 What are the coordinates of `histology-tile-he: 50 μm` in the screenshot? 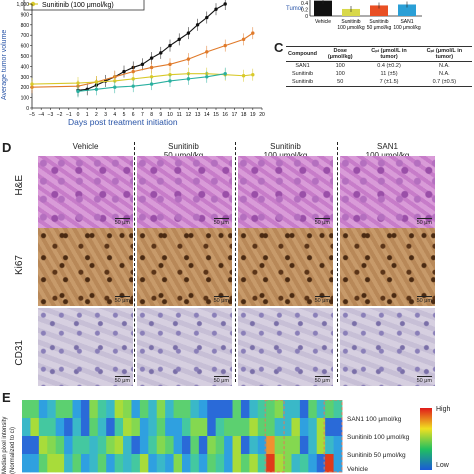 It's located at (285, 192).